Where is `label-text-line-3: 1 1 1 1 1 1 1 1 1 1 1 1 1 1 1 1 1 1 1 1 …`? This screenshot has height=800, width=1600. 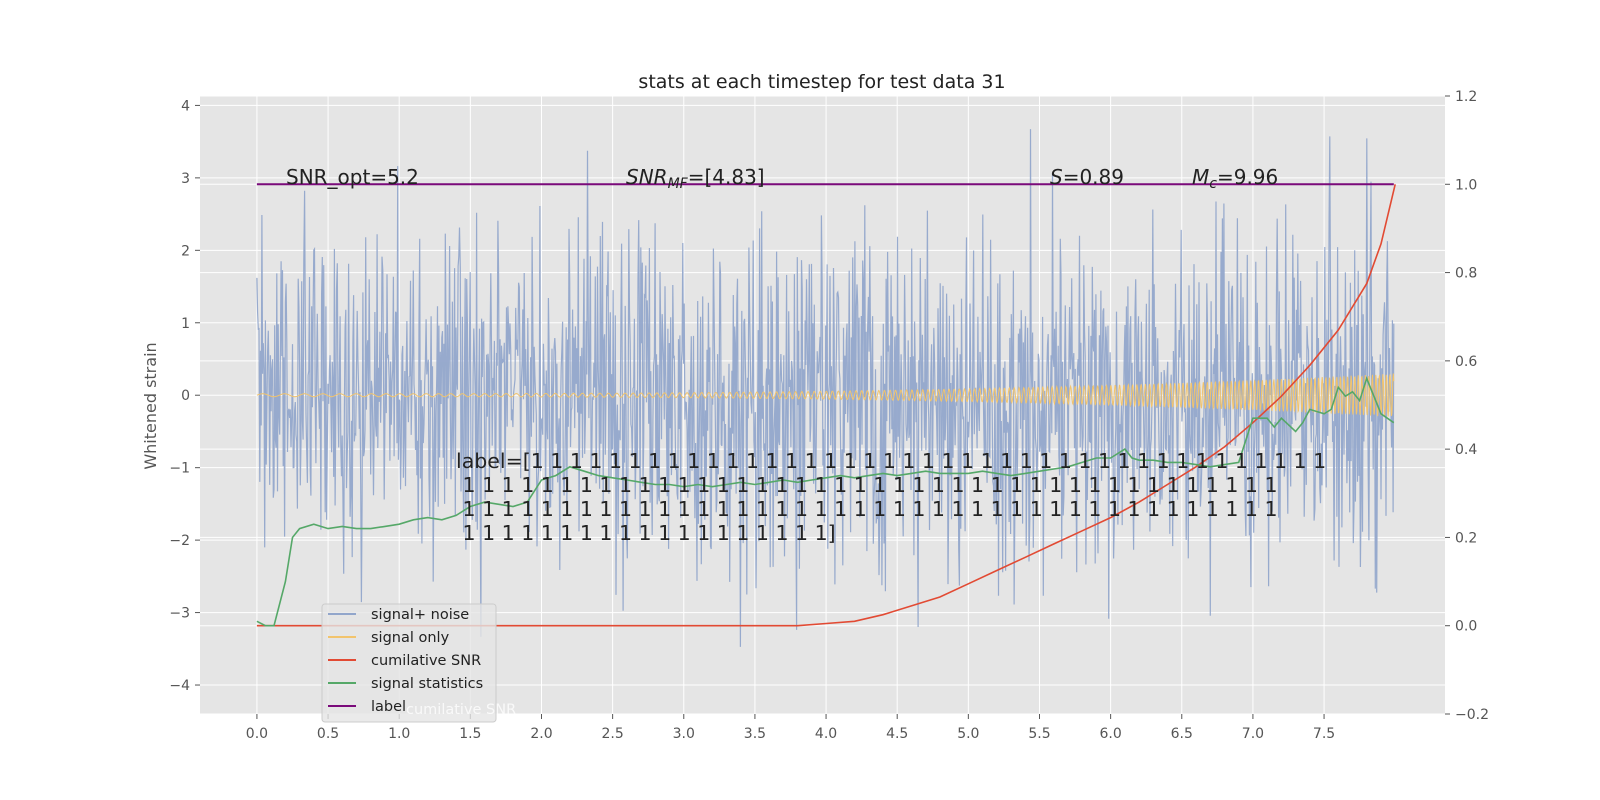 label-text-line-3: 1 1 1 1 1 1 1 1 1 1 1 1 1 1 1 1 1 1 1 1 … is located at coordinates (866, 509).